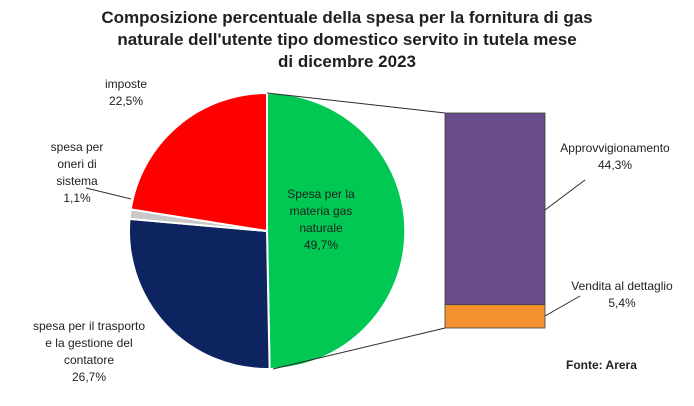  What do you see at coordinates (198, 162) in the screenshot?
I see `pie-slice-imposte` at bounding box center [198, 162].